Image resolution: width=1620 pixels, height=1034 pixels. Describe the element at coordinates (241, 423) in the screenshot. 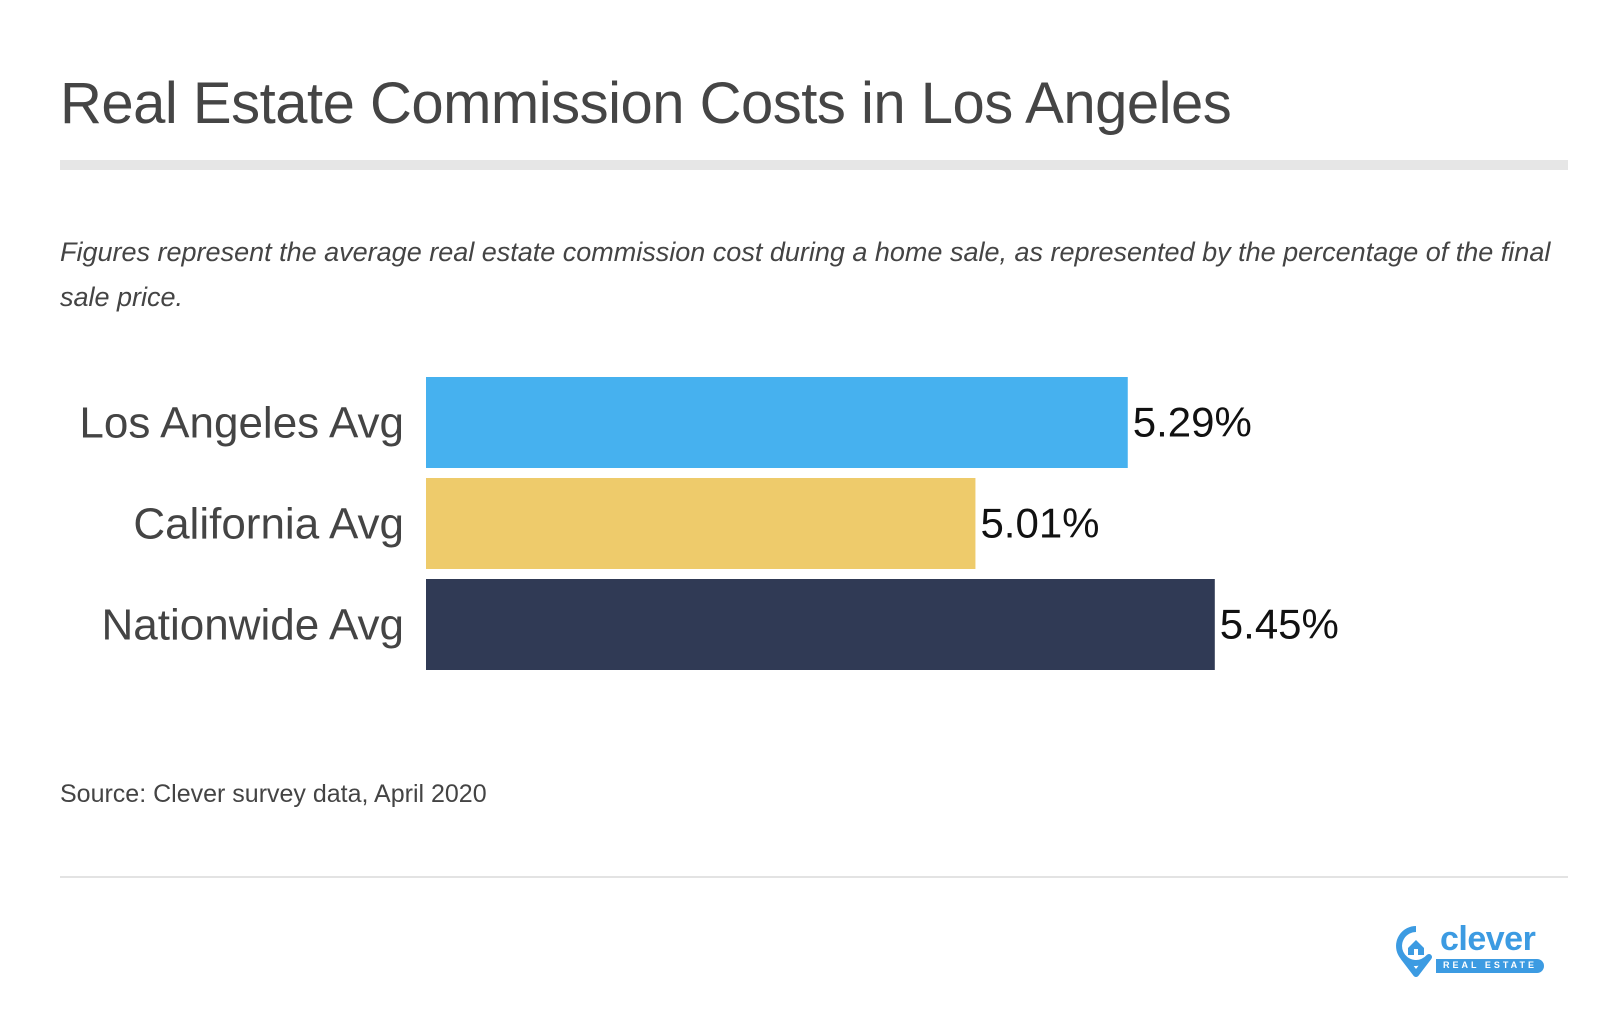

I see `category-label-los-angeles-avg: Los Angeles Avg` at that location.